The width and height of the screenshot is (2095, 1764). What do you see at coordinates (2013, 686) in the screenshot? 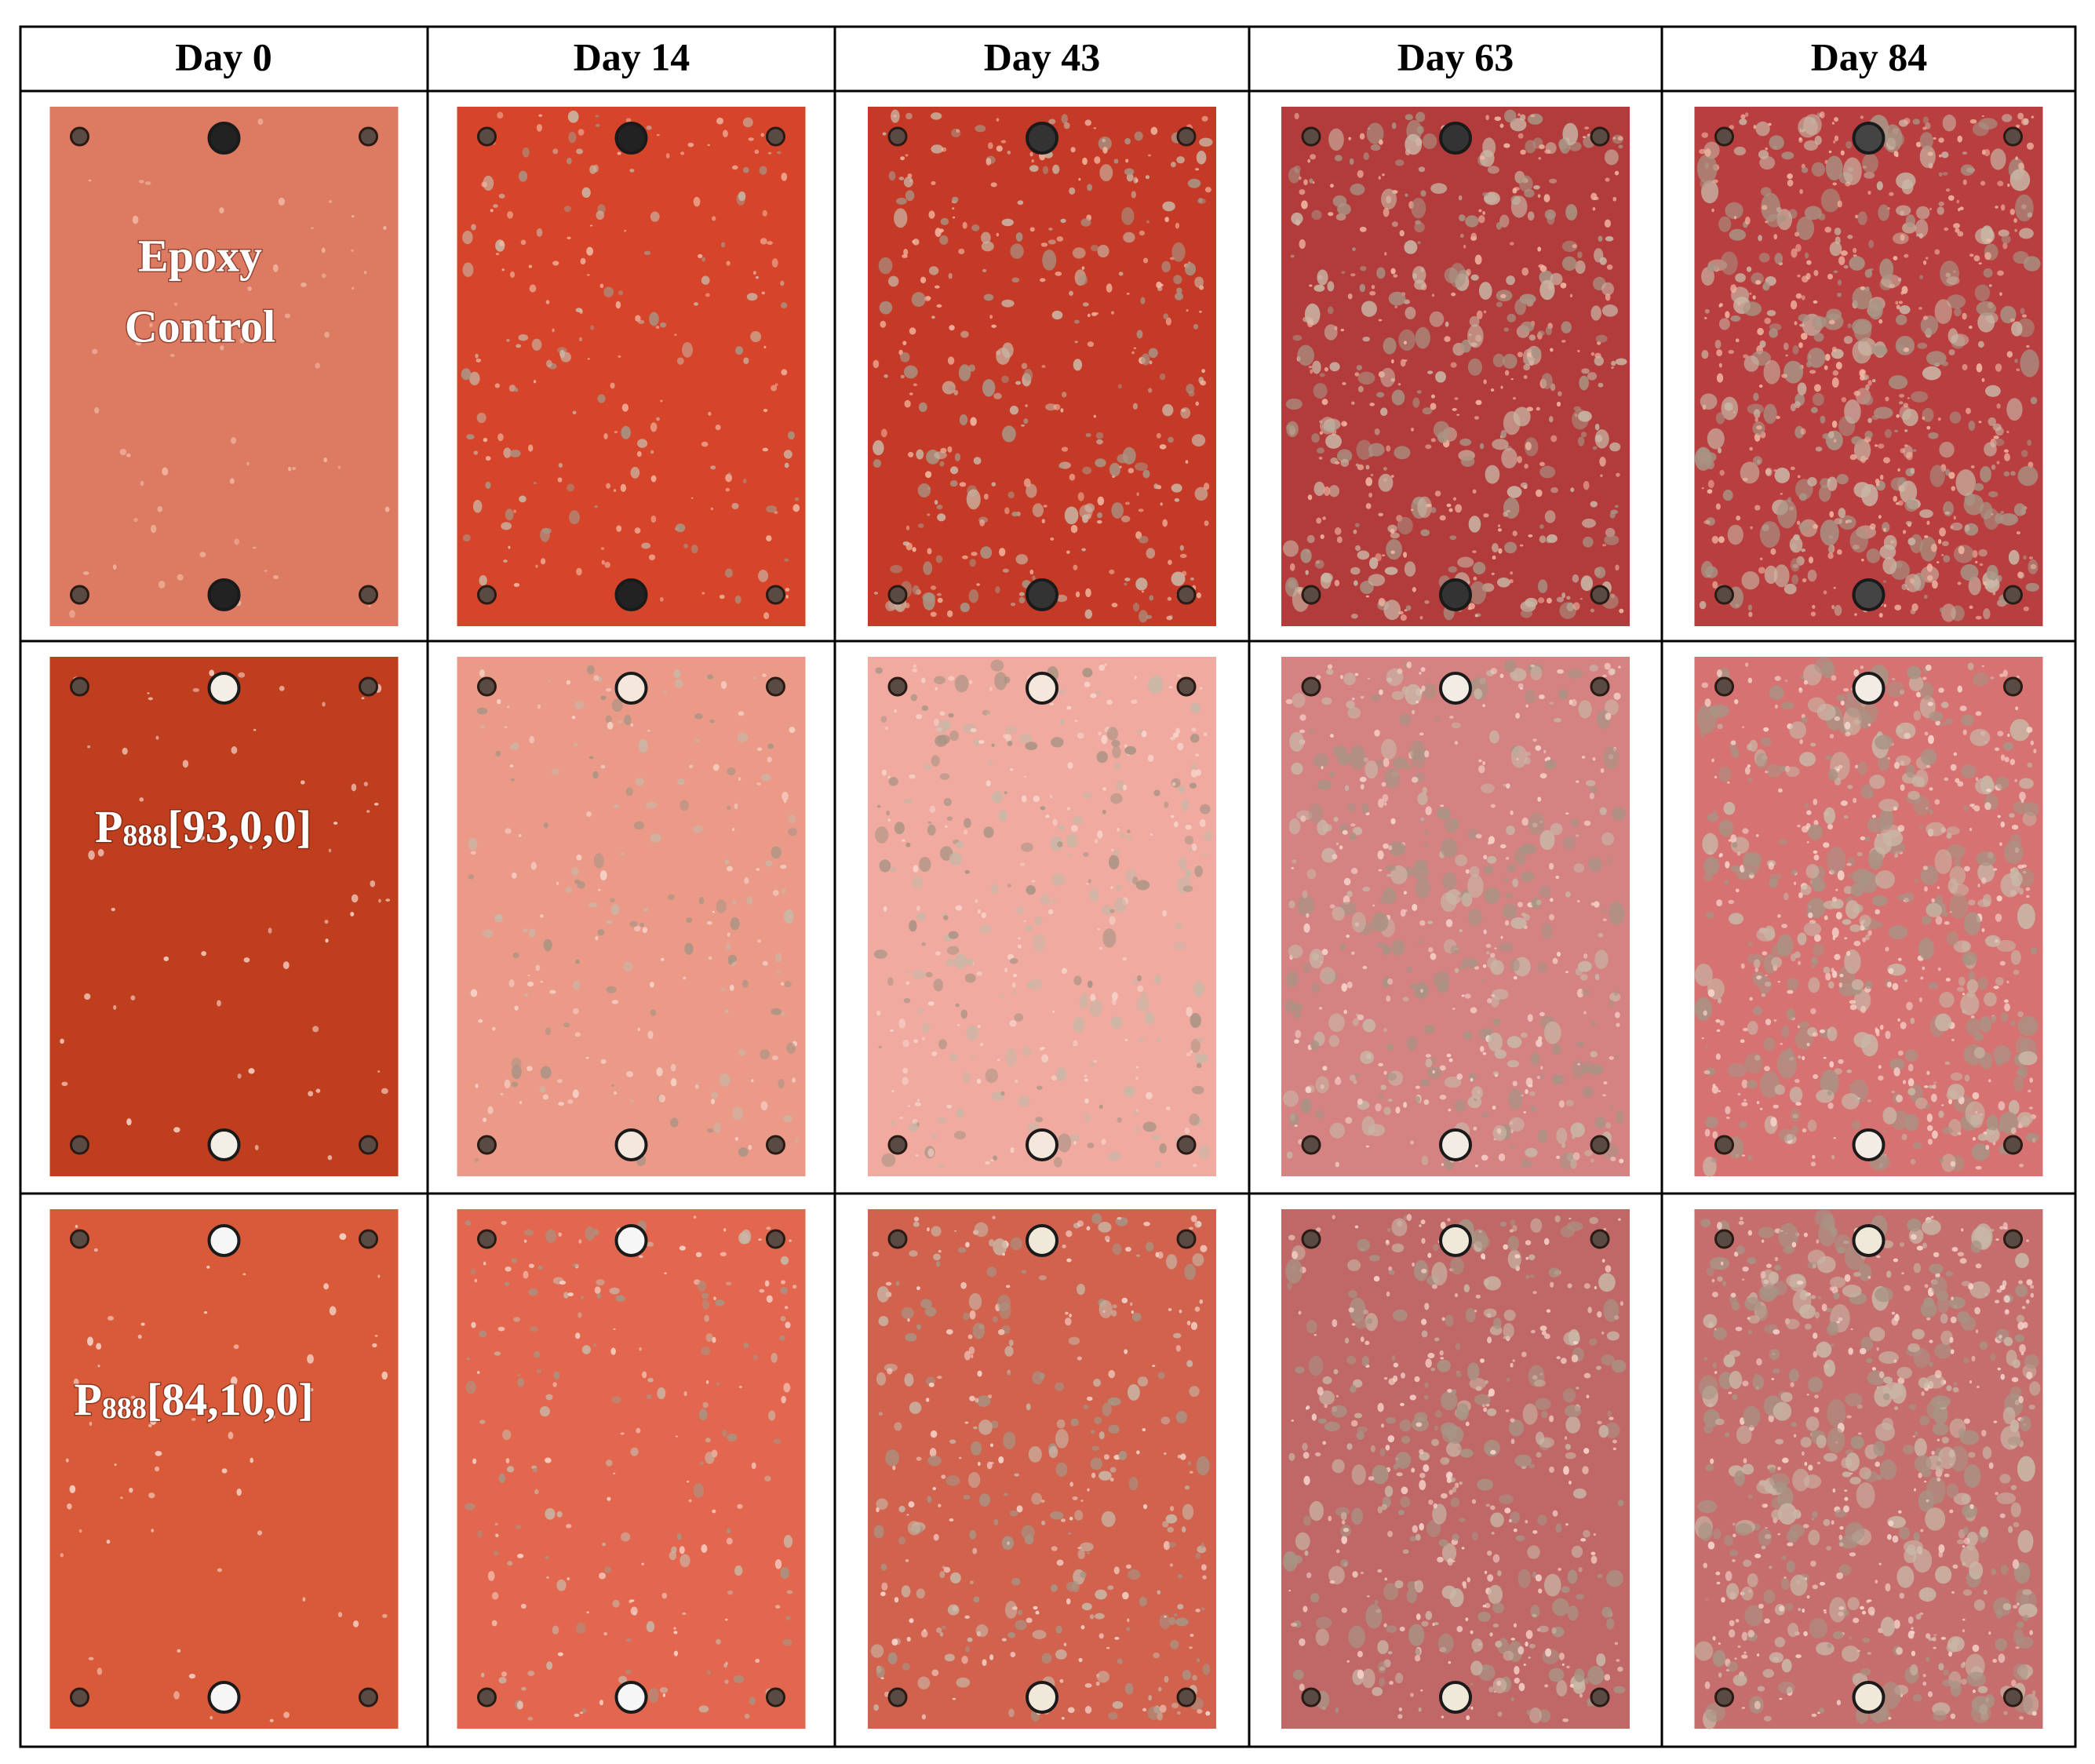
I see `mount-hole` at bounding box center [2013, 686].